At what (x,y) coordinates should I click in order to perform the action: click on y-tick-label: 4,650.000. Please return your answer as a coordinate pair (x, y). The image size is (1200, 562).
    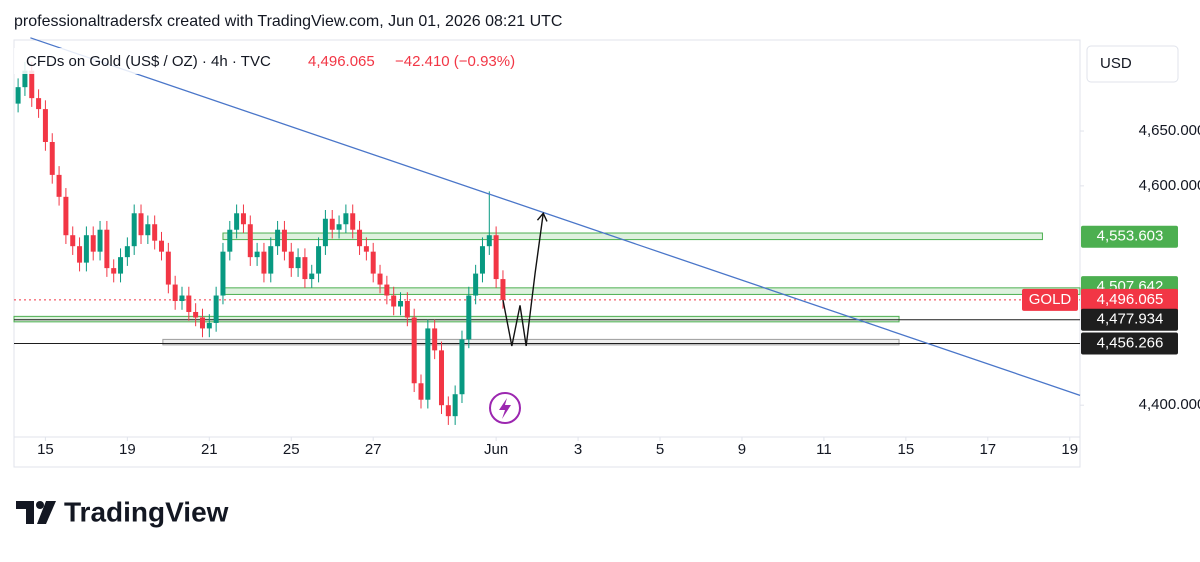
    Looking at the image, I should click on (1169, 130).